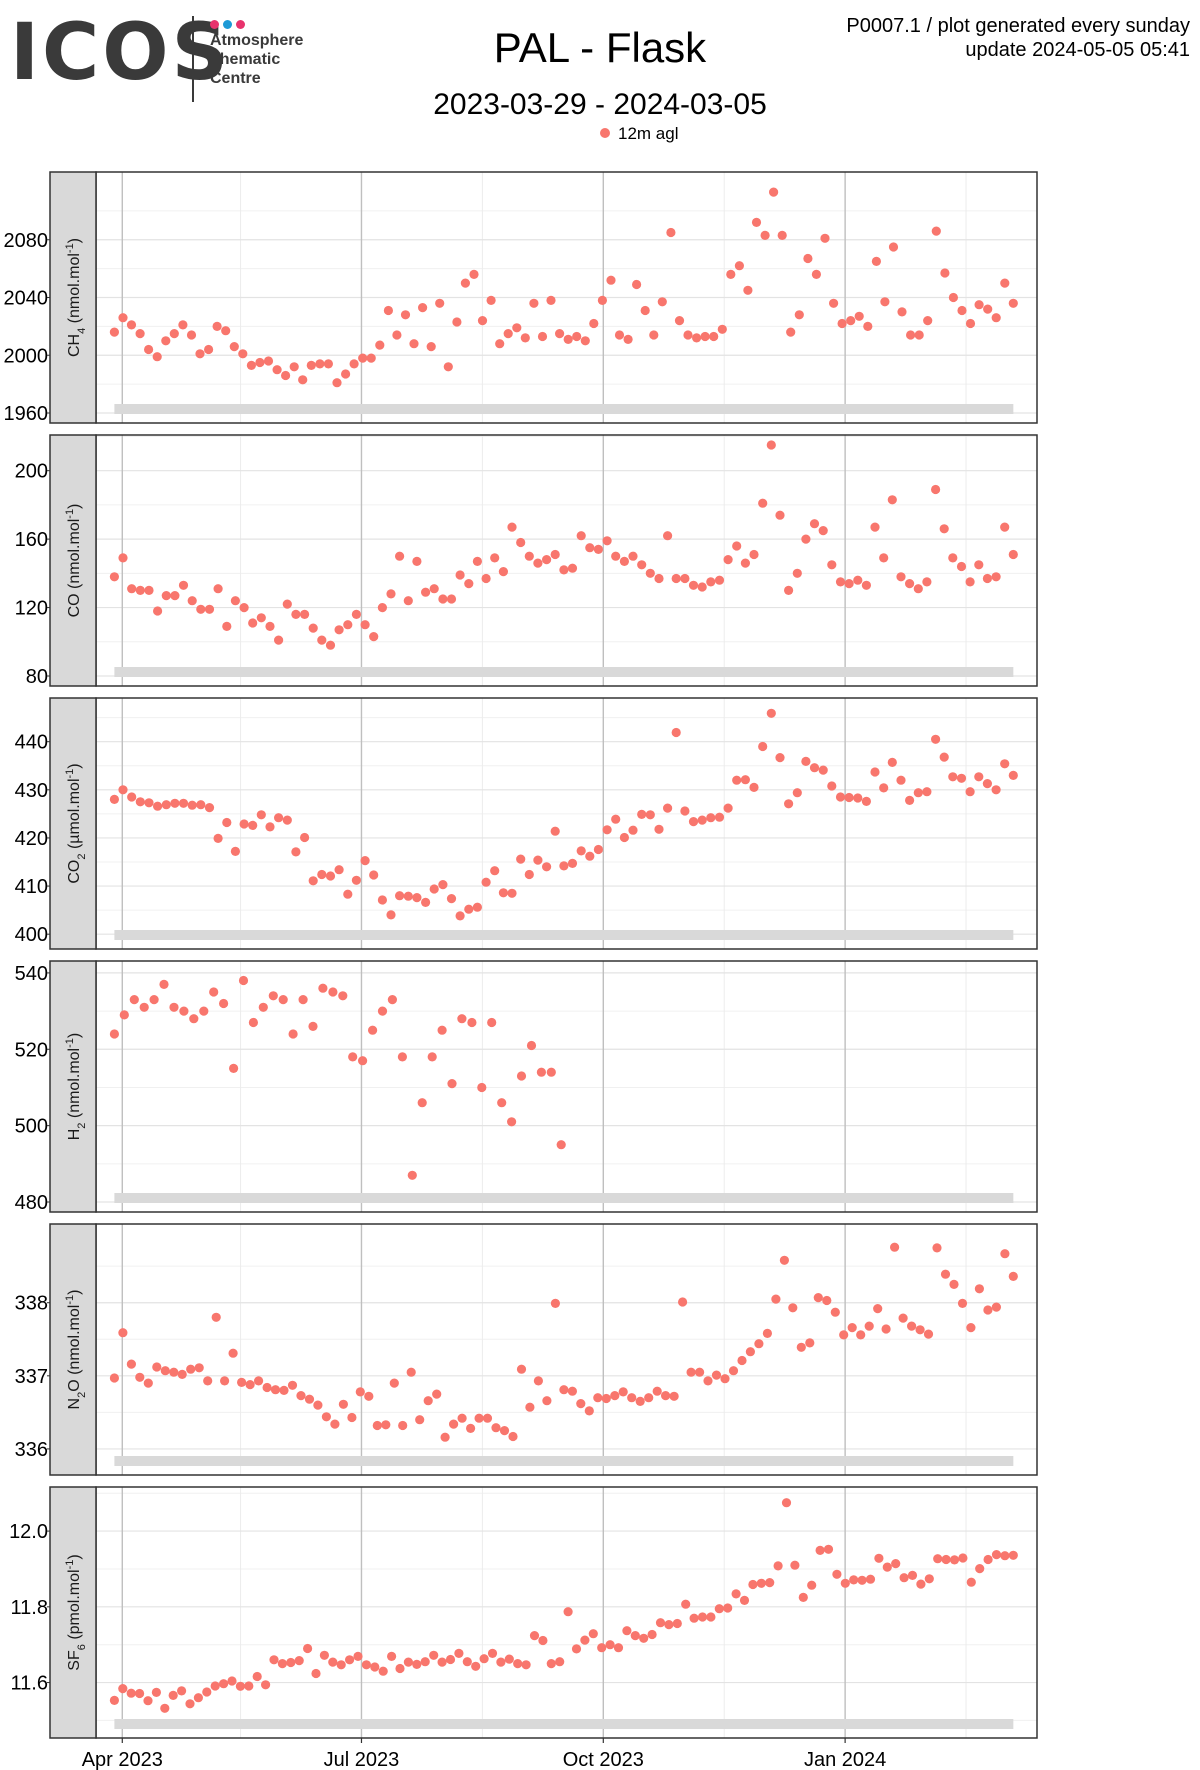  Describe the element at coordinates (31, 1203) in the screenshot. I see `y-tick-label: 480` at that location.